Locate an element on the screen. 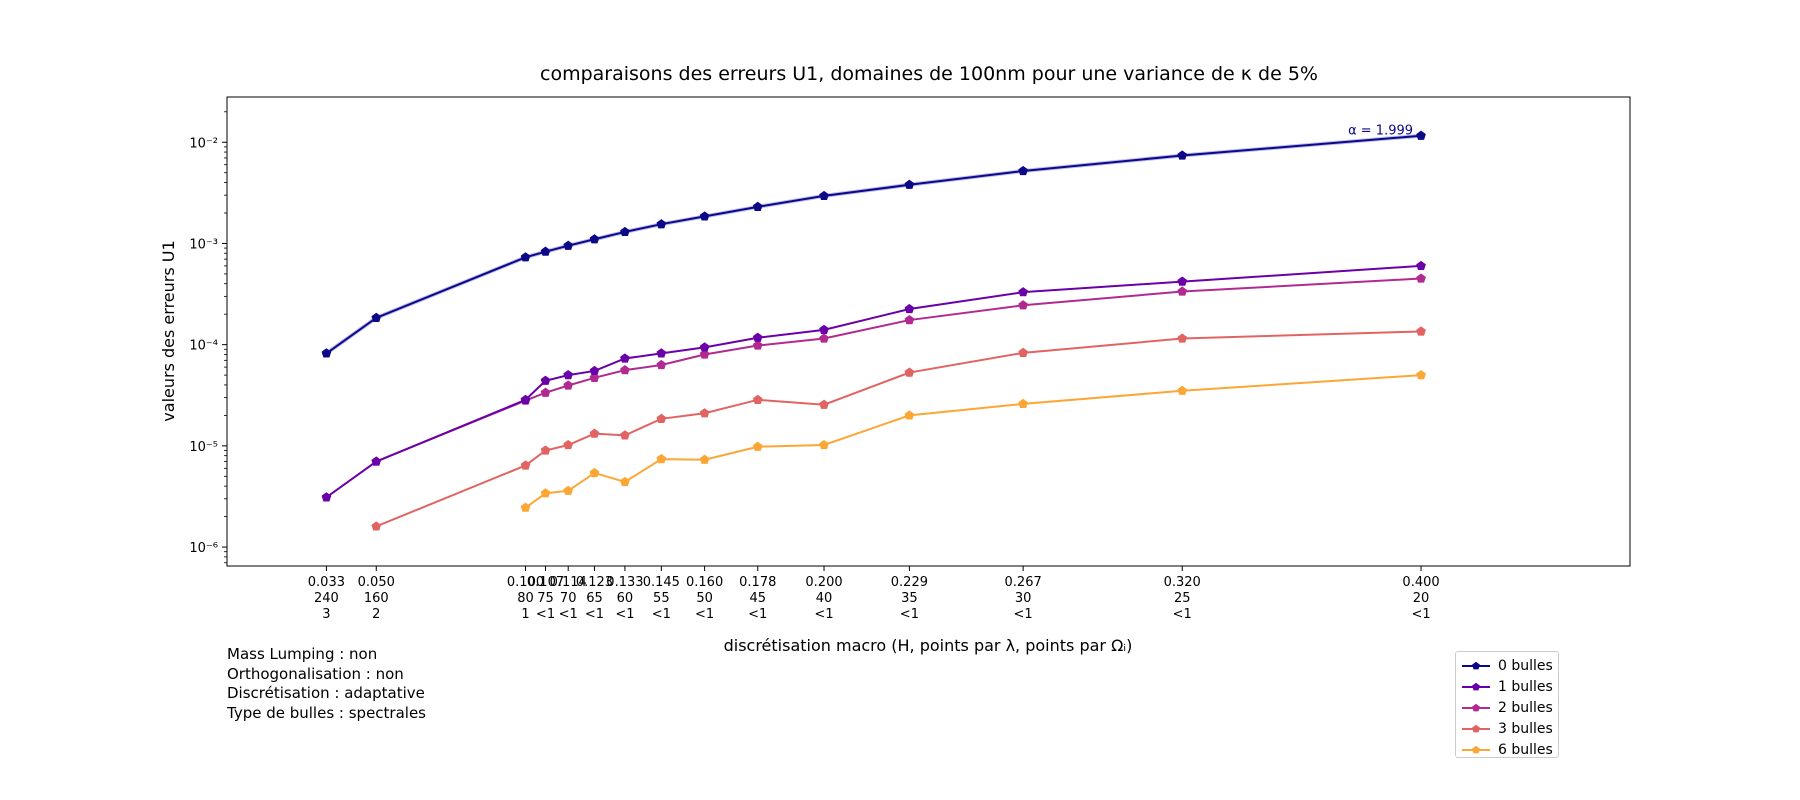 This screenshot has height=800, width=1800. legend-label: 2 bulles is located at coordinates (1525, 707).